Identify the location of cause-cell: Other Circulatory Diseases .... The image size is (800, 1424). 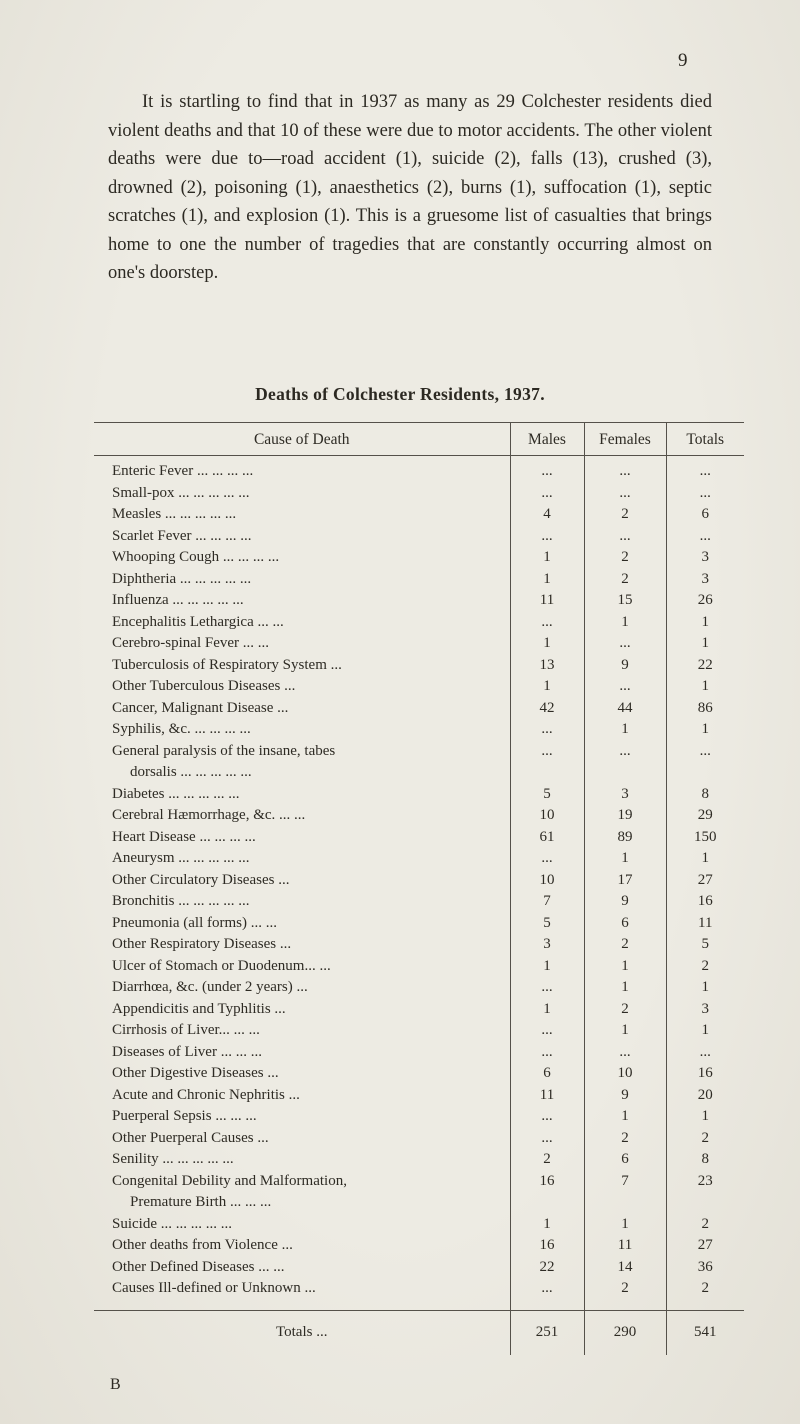
(201, 879).